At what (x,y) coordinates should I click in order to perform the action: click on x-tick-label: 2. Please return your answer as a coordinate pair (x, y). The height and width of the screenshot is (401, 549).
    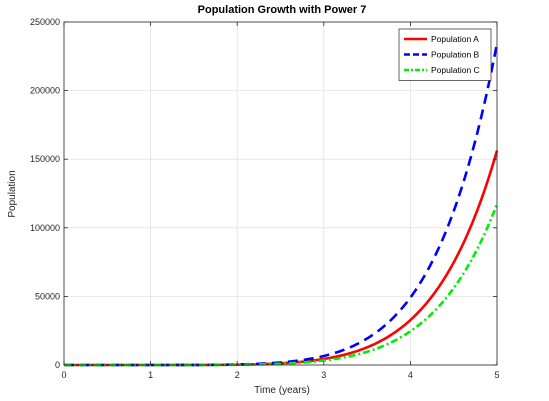
    Looking at the image, I should click on (237, 375).